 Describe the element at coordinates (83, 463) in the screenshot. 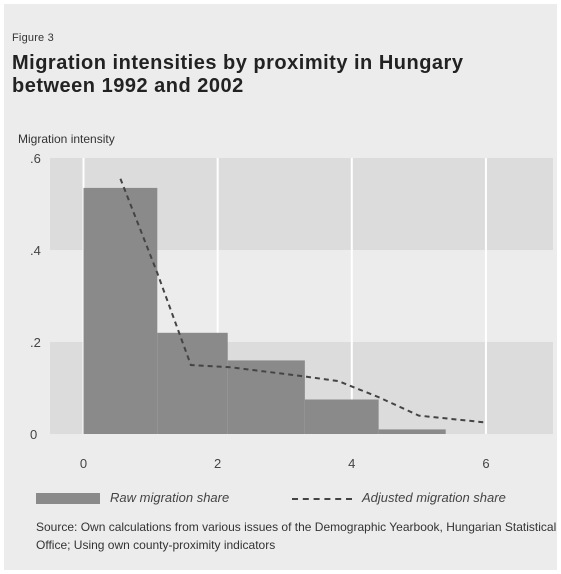

I see `x-tick-label: 0` at that location.